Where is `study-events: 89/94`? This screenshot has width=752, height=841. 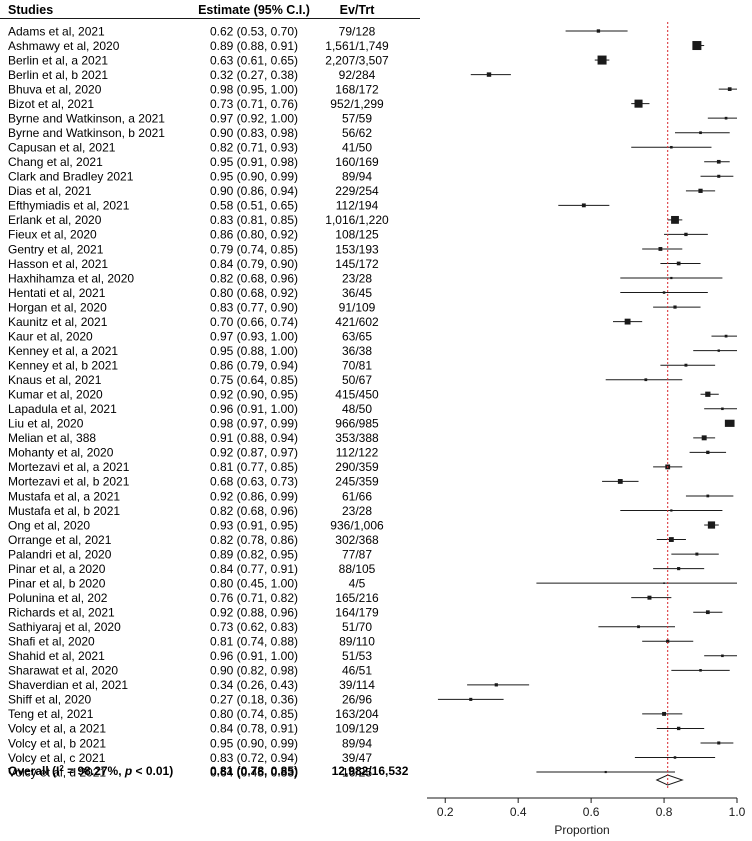 study-events: 89/94 is located at coordinates (357, 177).